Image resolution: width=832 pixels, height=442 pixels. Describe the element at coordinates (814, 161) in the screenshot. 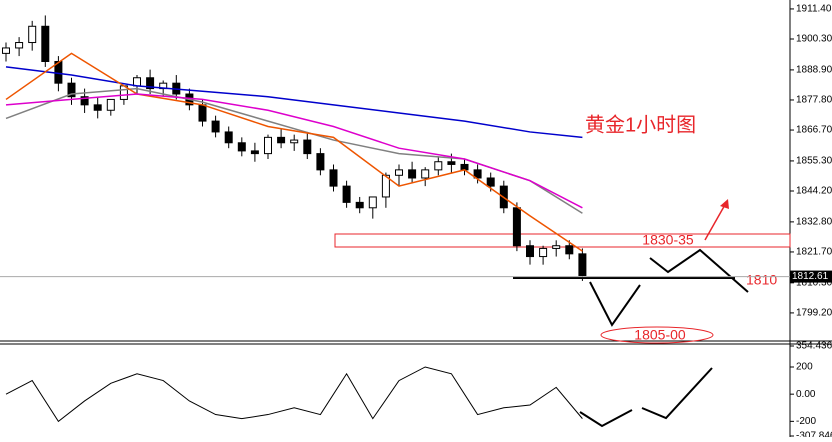

I see `y-tick-label: 1855.30` at that location.